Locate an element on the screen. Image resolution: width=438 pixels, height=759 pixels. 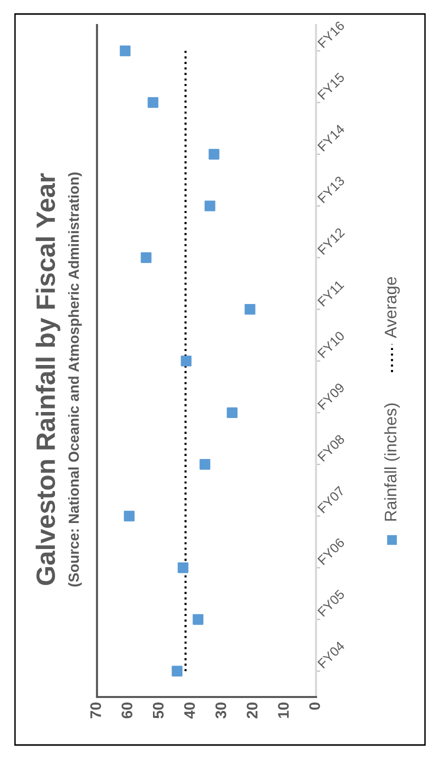
text: Galveston Rainfall by Fiscal Year is located at coordinates (48, 379).